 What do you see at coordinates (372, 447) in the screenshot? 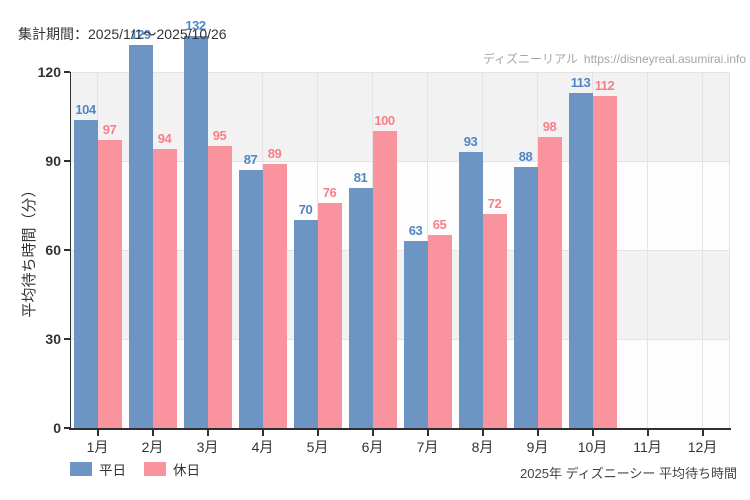
I see `x-label-6月: 6月` at bounding box center [372, 447].